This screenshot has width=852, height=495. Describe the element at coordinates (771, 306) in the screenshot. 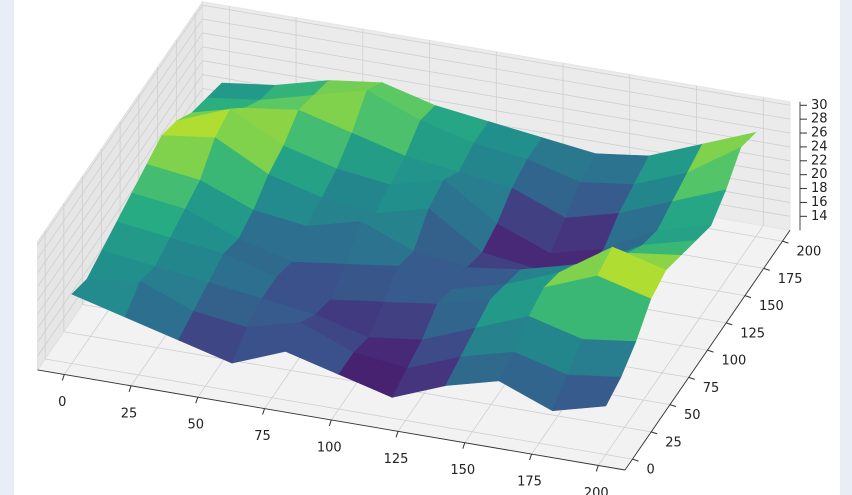

I see `y-tick-label: 150` at that location.